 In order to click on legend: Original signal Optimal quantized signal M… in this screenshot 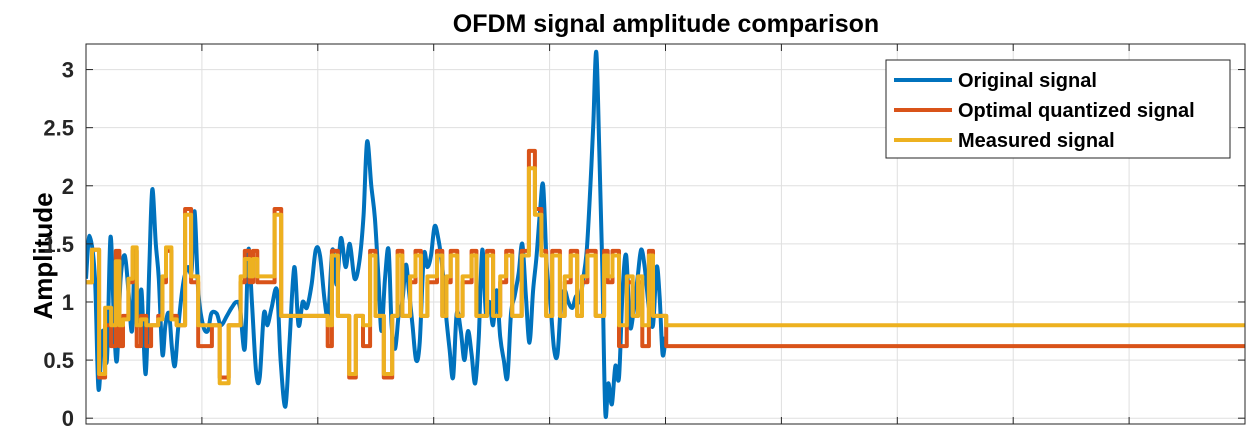, I will do `click(1058, 109)`.